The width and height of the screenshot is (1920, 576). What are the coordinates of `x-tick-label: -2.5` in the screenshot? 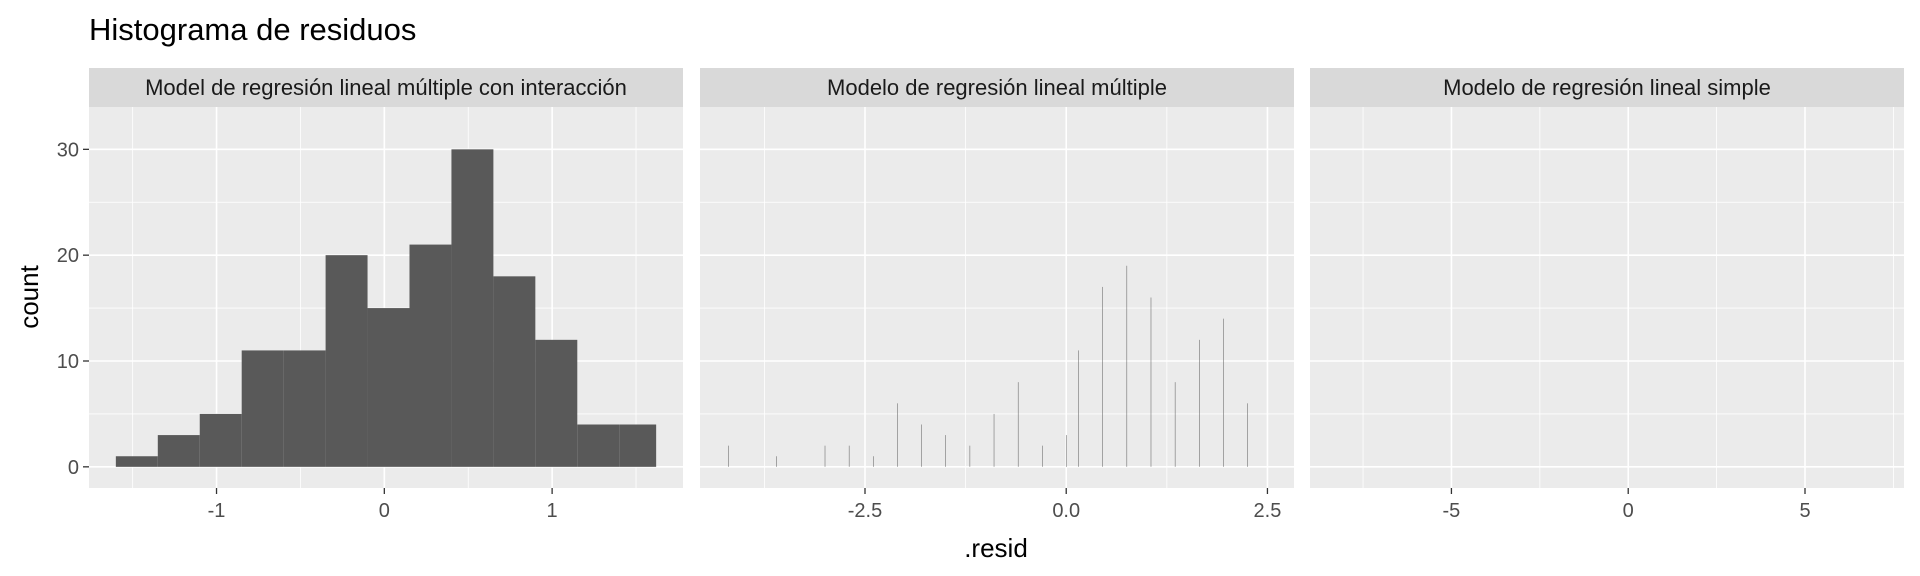 It's located at (865, 511).